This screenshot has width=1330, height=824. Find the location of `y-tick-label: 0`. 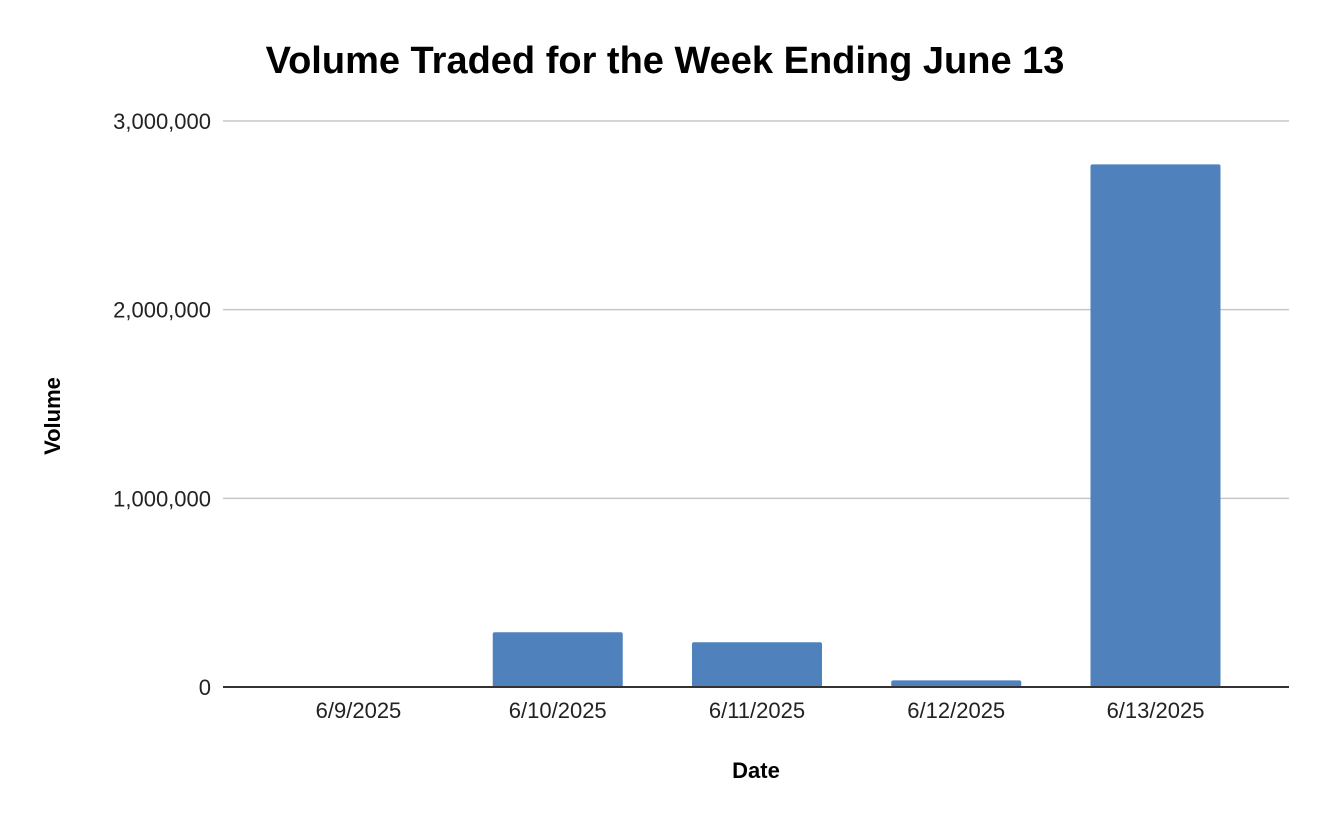

y-tick-label: 0 is located at coordinates (205, 687).